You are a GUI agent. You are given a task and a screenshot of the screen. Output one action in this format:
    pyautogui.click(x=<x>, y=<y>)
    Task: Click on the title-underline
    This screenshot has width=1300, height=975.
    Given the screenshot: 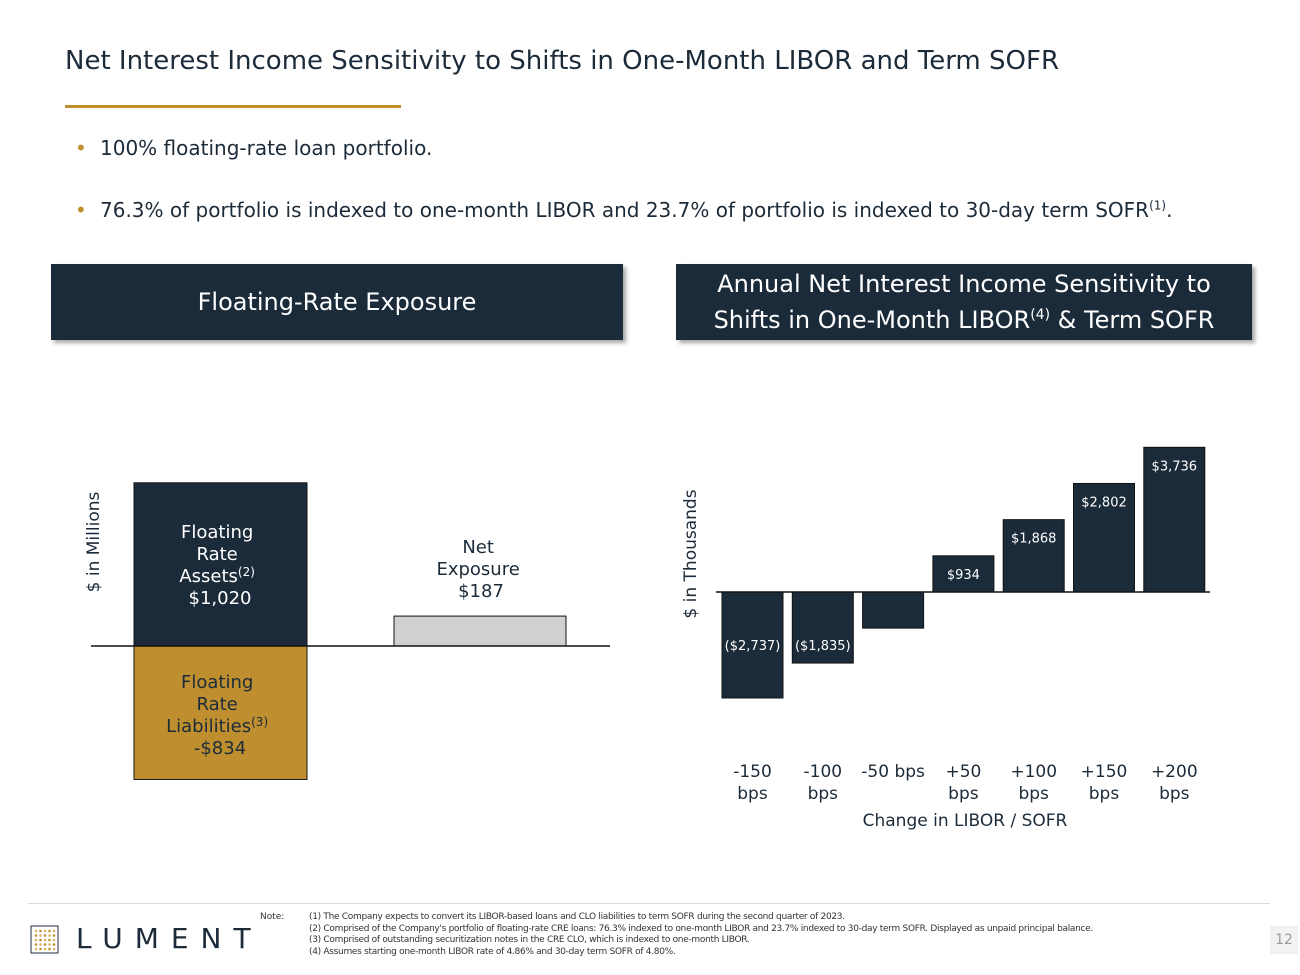 What is the action you would take?
    pyautogui.click(x=233, y=106)
    